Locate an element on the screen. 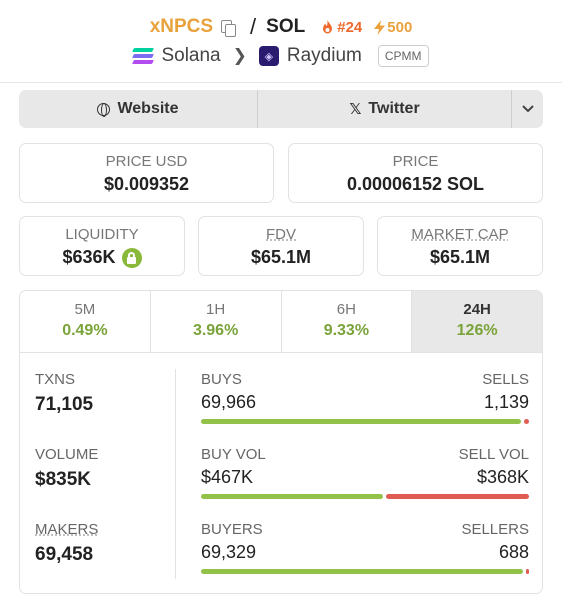 Image resolution: width=562 pixels, height=612 pixels. tab-label: 24H is located at coordinates (477, 309).